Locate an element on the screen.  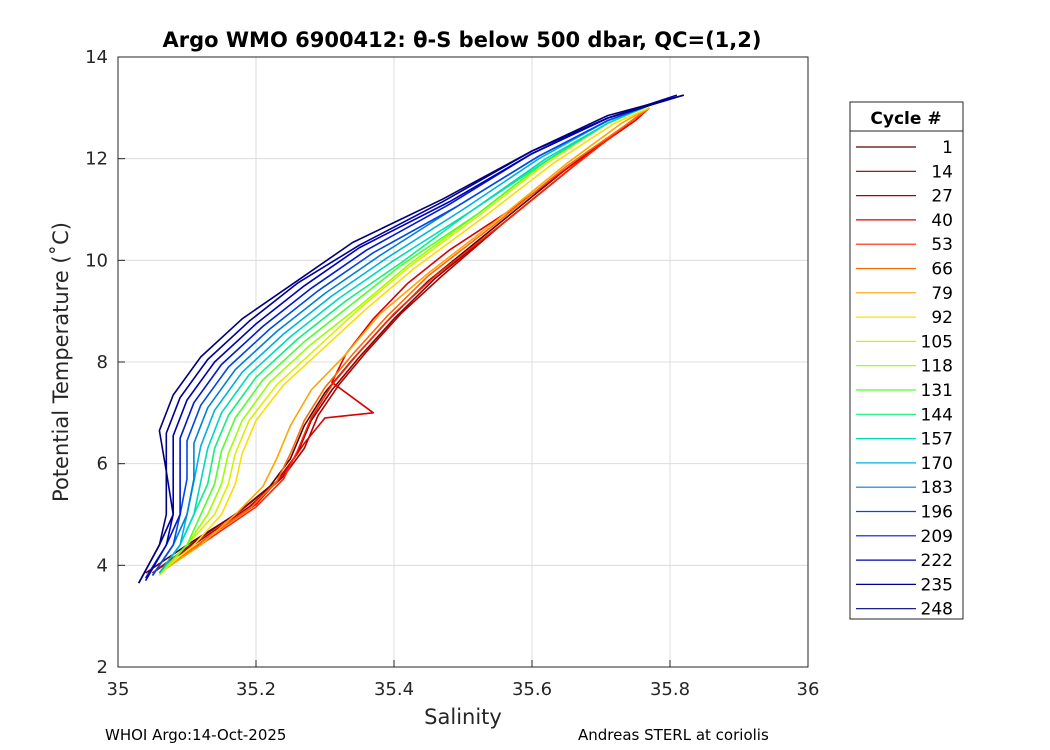
legend-label-157: 157 is located at coordinates (937, 440).